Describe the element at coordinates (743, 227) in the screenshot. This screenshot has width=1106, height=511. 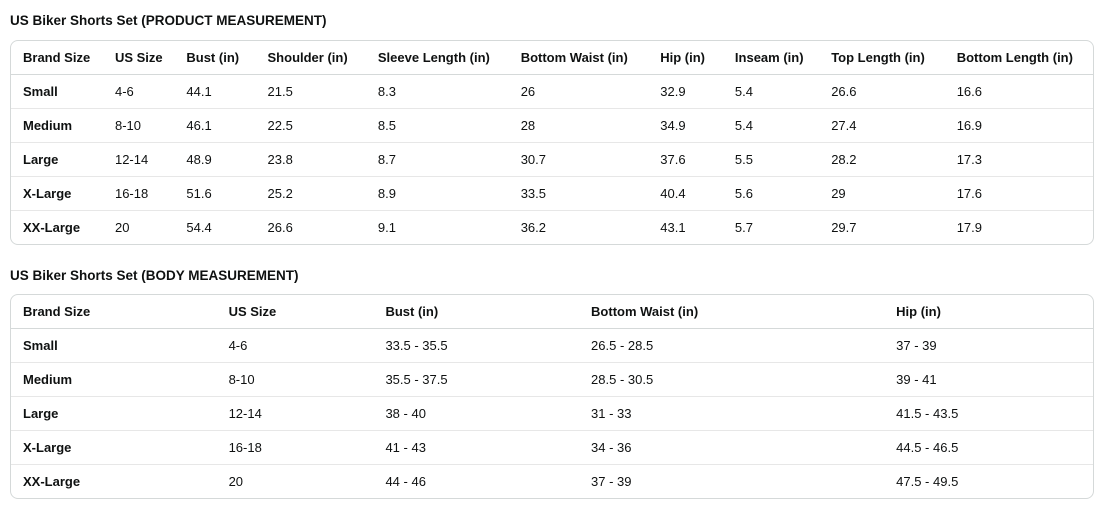
I see `table-cell: 5.7` at that location.